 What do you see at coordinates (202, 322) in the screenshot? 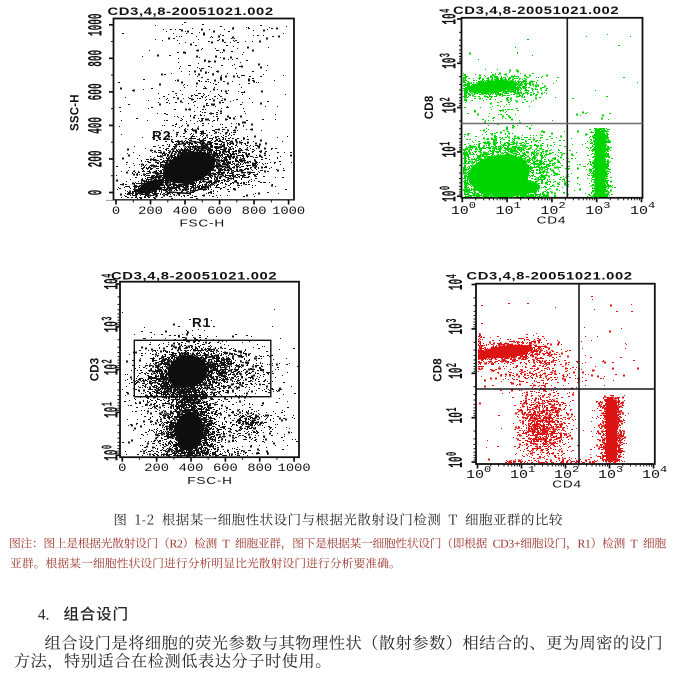
I see `svg-text: R1` at bounding box center [202, 322].